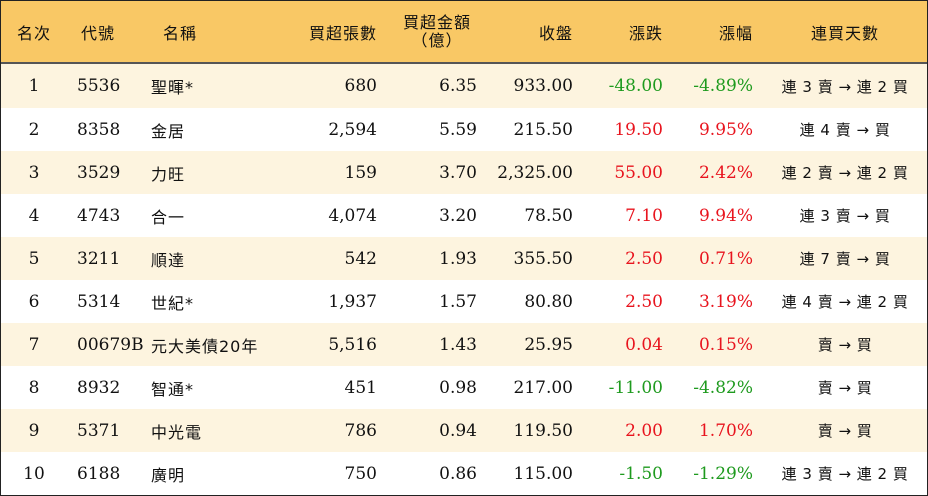 This screenshot has width=928, height=496. What do you see at coordinates (108, 172) in the screenshot?
I see `stock-code-cell: 3529` at bounding box center [108, 172].